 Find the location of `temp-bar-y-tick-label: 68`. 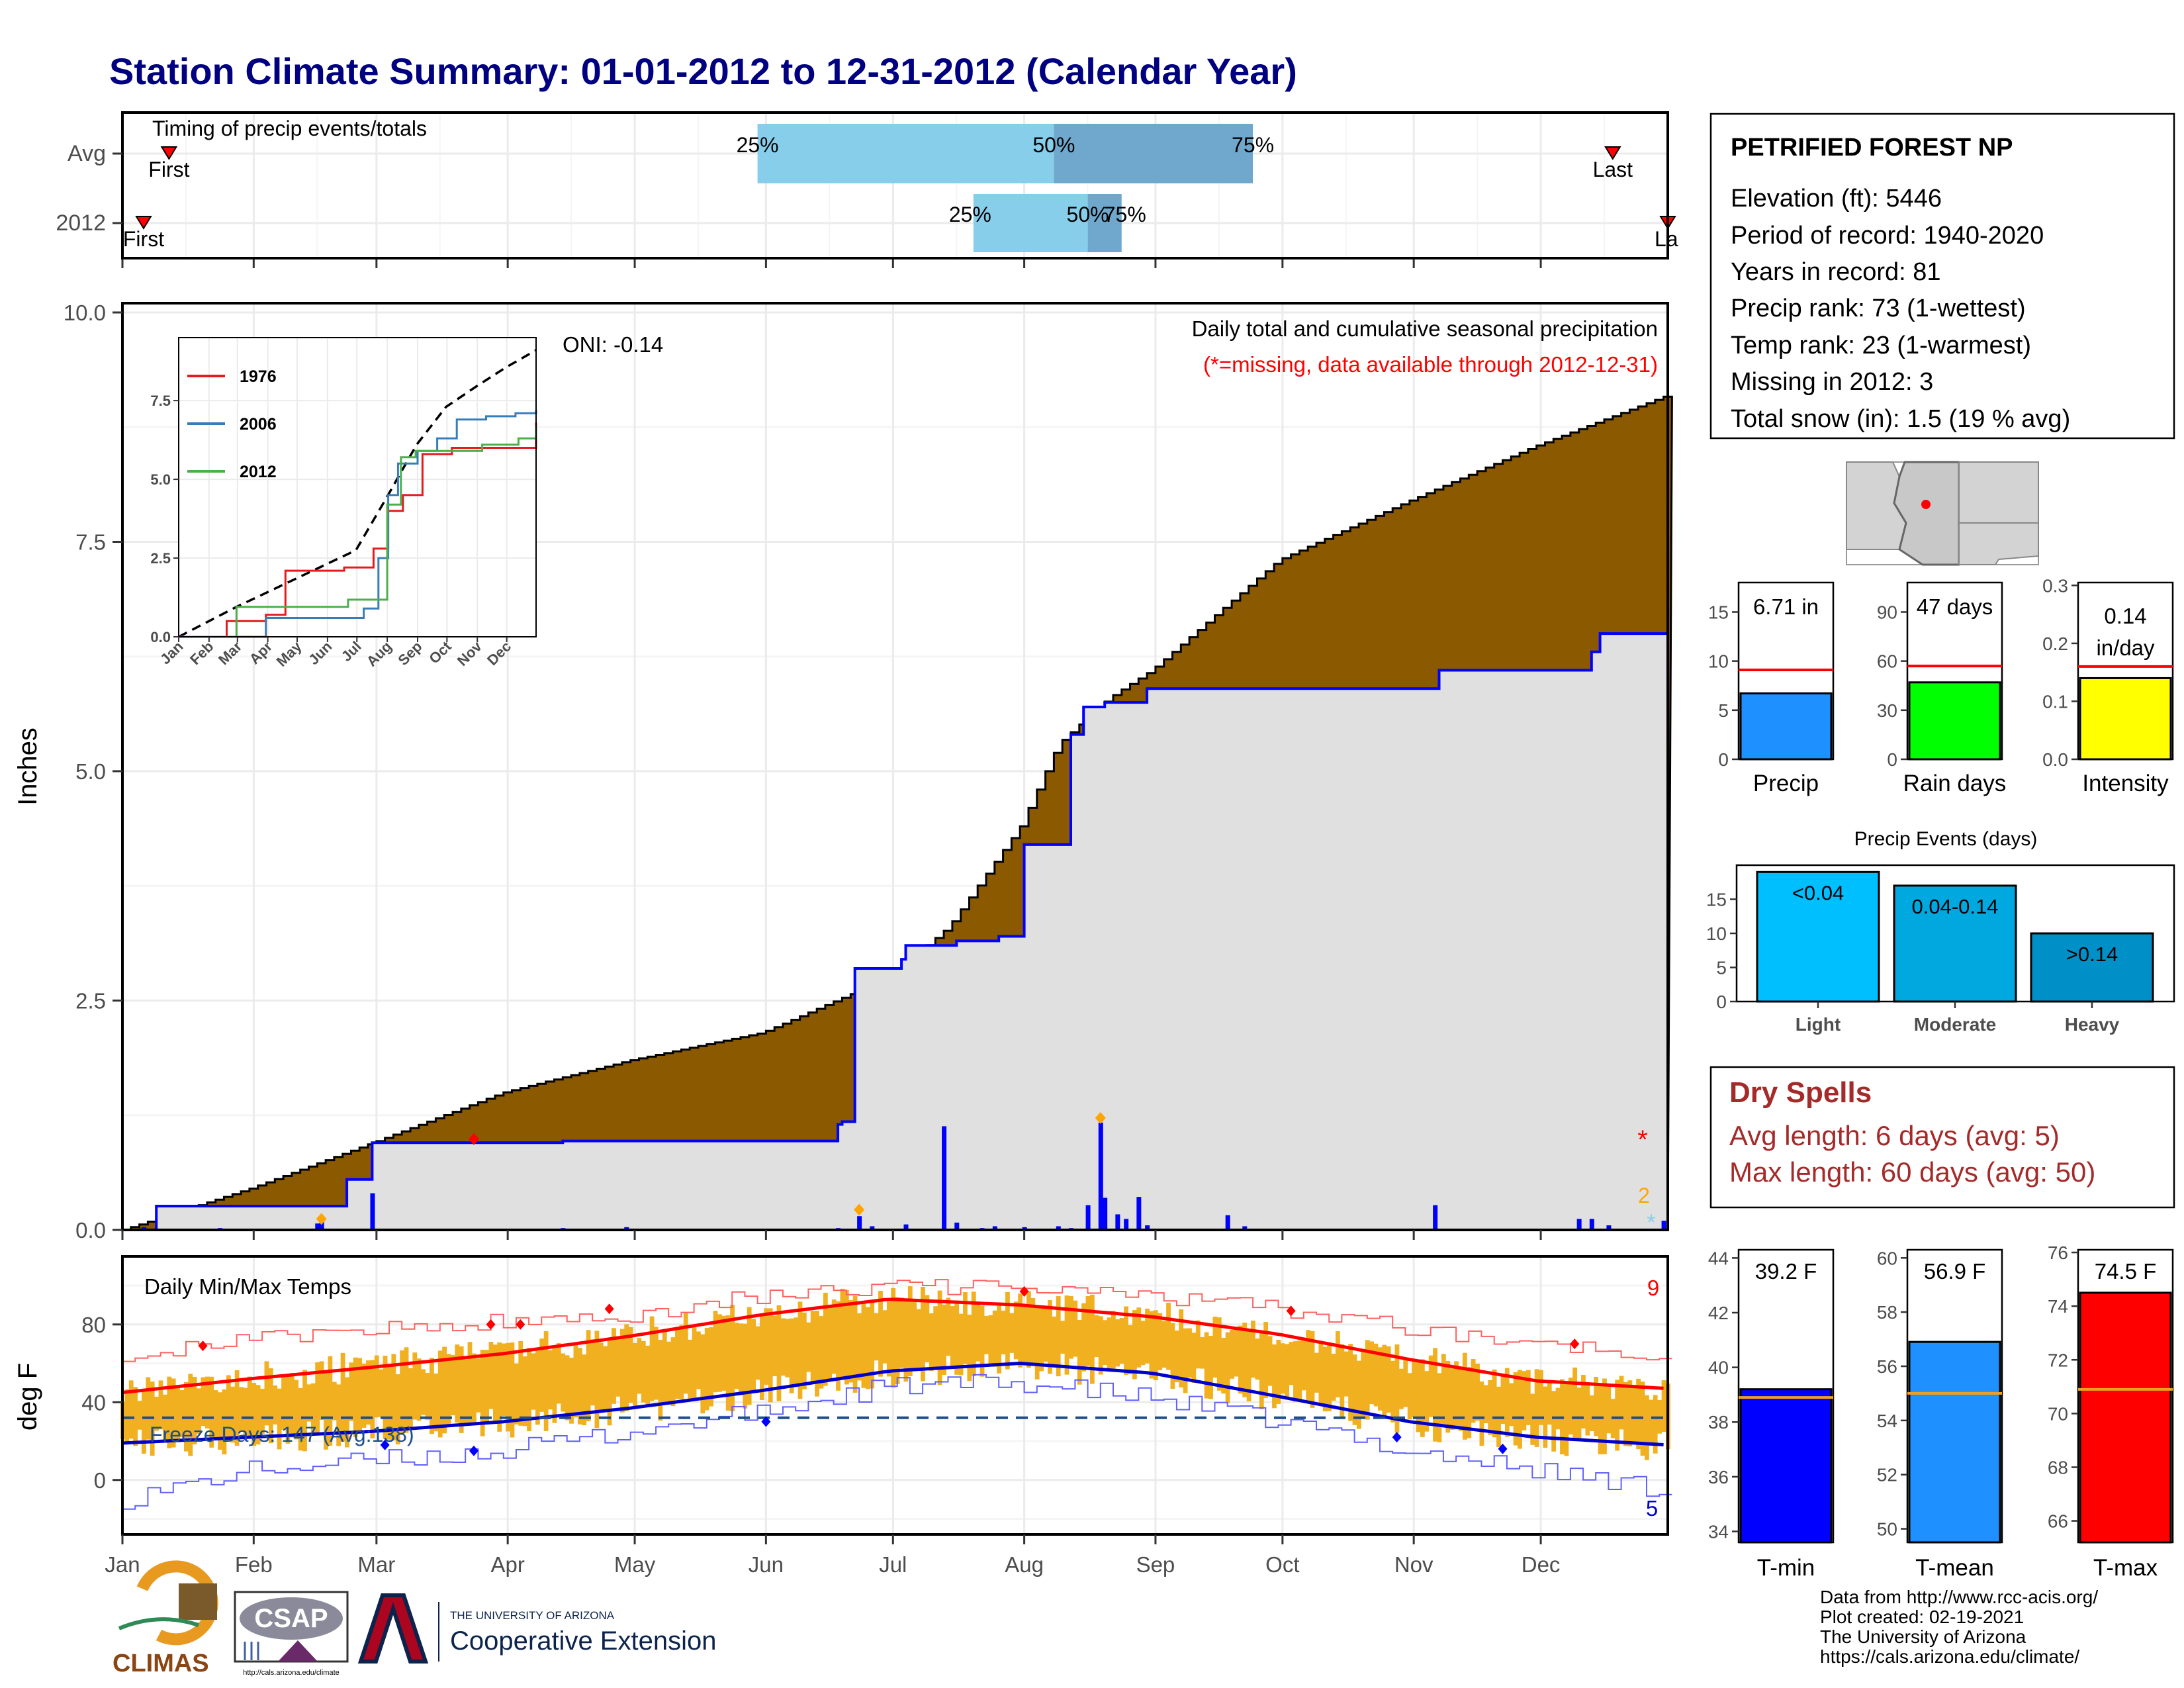

temp-bar-y-tick-label: 68 is located at coordinates (2058, 1467).